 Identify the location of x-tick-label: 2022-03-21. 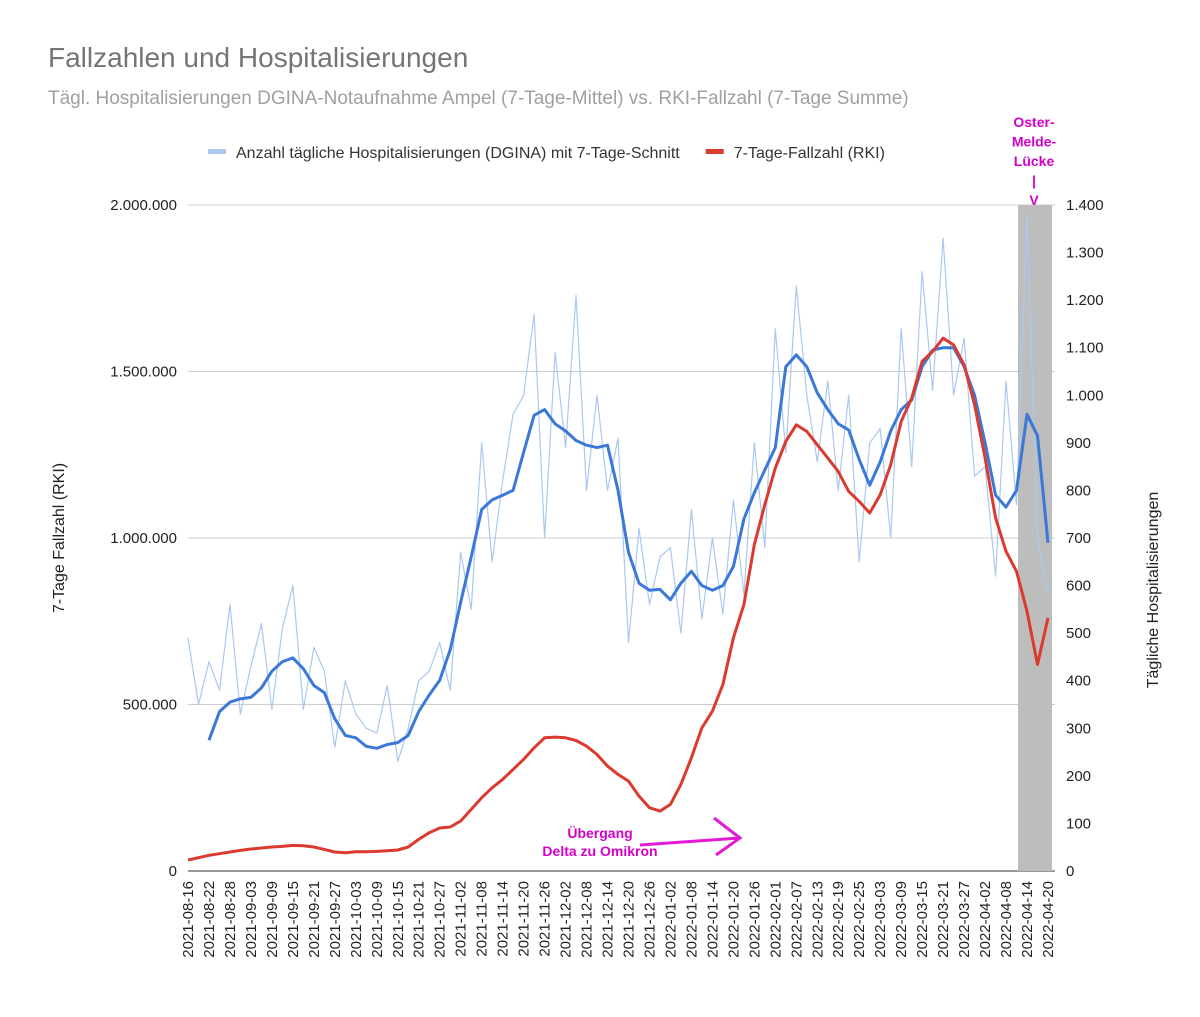
(943, 919).